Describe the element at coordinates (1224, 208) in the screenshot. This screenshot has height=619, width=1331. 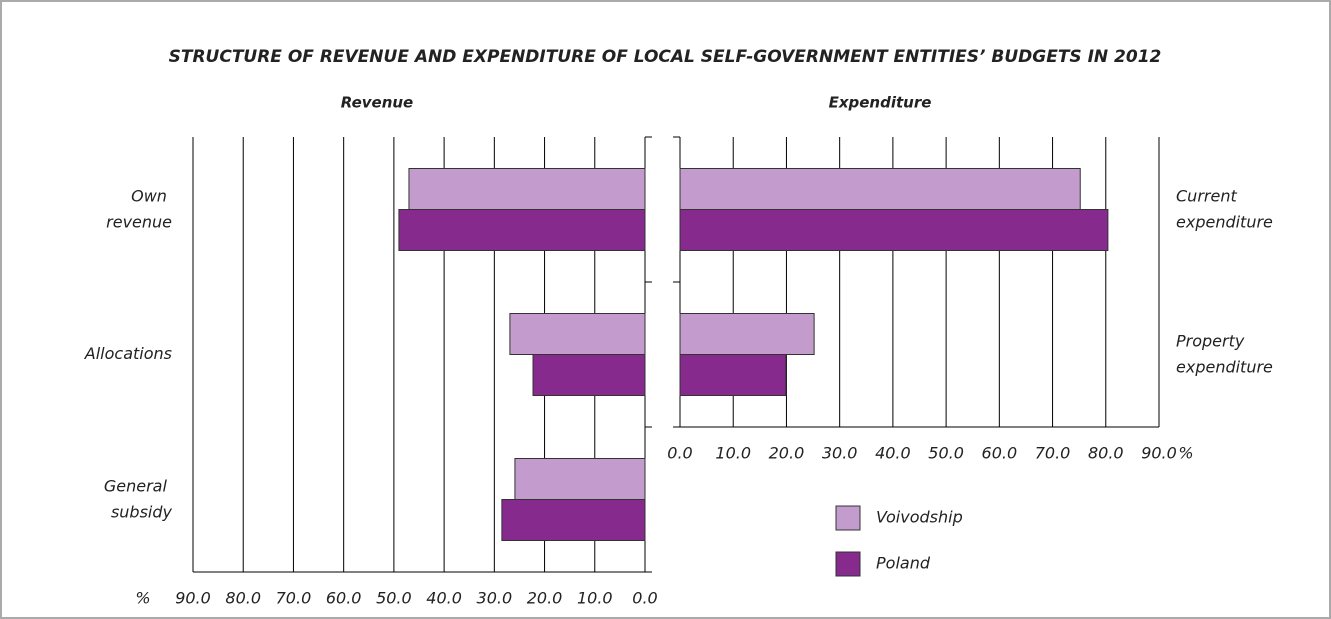
I see `category-label: Current expenditure` at that location.